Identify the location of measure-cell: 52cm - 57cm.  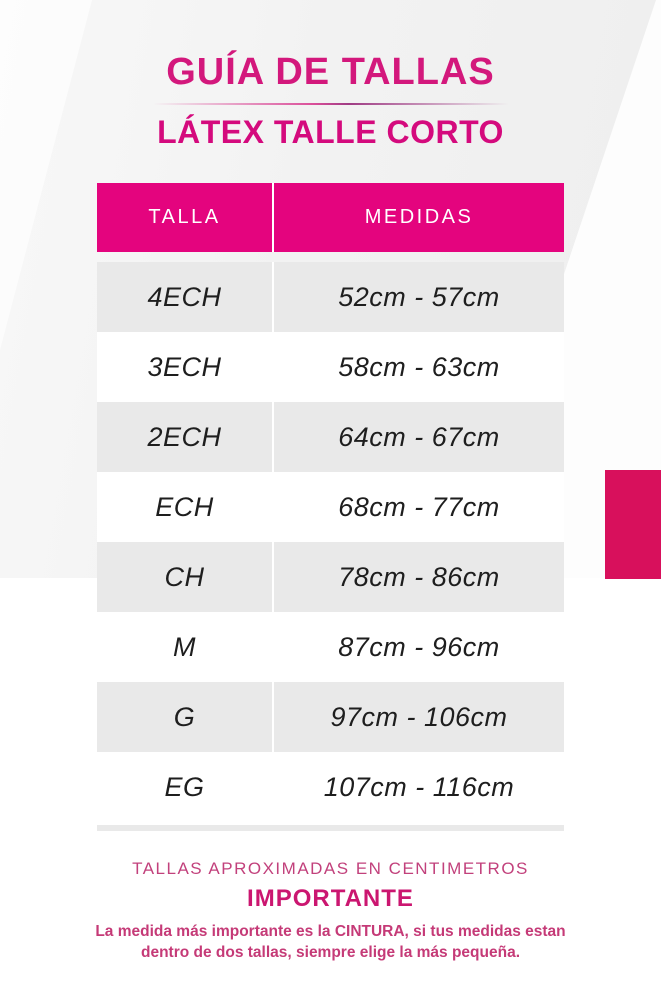
(419, 297).